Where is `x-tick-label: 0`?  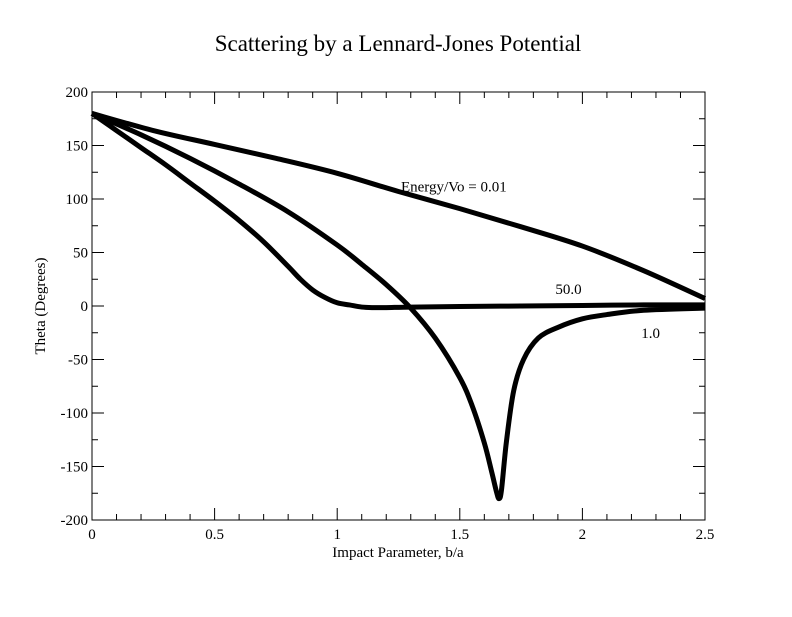
x-tick-label: 0 is located at coordinates (92, 535).